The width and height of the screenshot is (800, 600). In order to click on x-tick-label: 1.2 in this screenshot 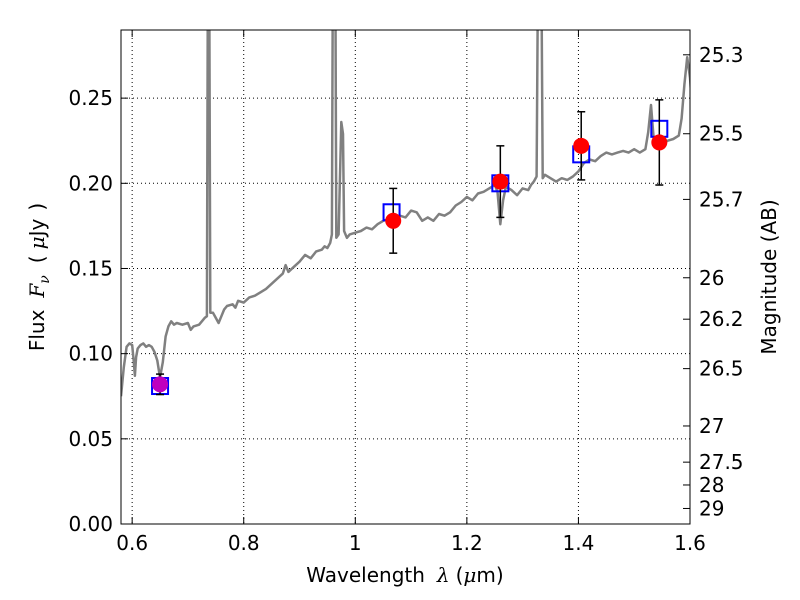, I will do `click(467, 543)`.